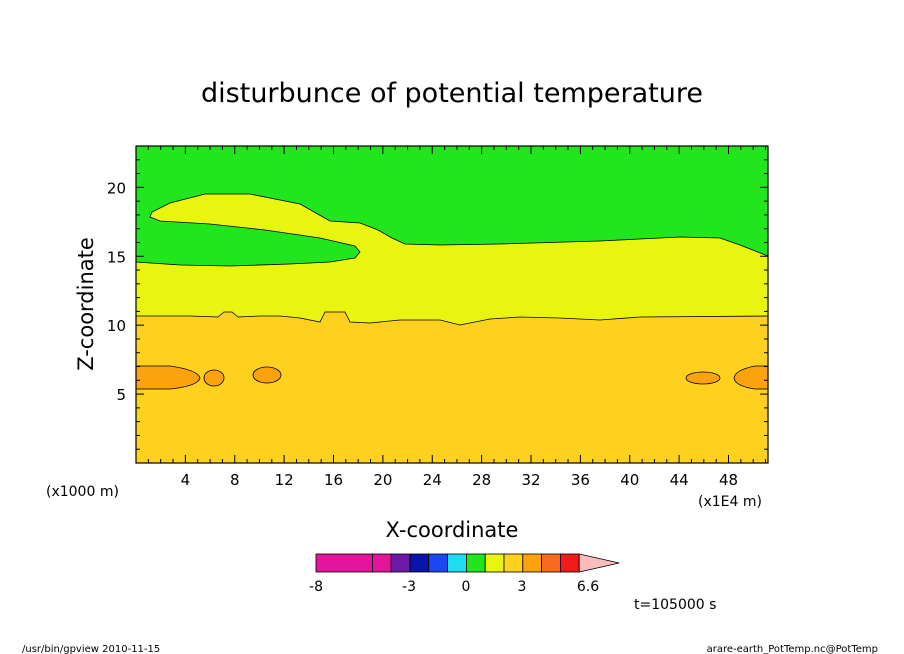 This screenshot has width=904, height=654. What do you see at coordinates (481, 480) in the screenshot?
I see `x-tick-label: 28` at bounding box center [481, 480].